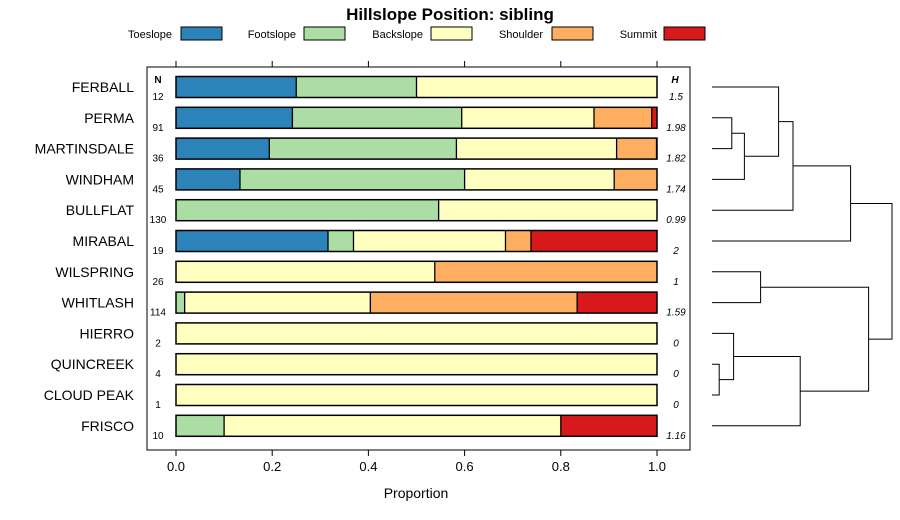 This screenshot has height=520, width=900. I want to click on x-tick-label: 0.4, so click(368, 466).